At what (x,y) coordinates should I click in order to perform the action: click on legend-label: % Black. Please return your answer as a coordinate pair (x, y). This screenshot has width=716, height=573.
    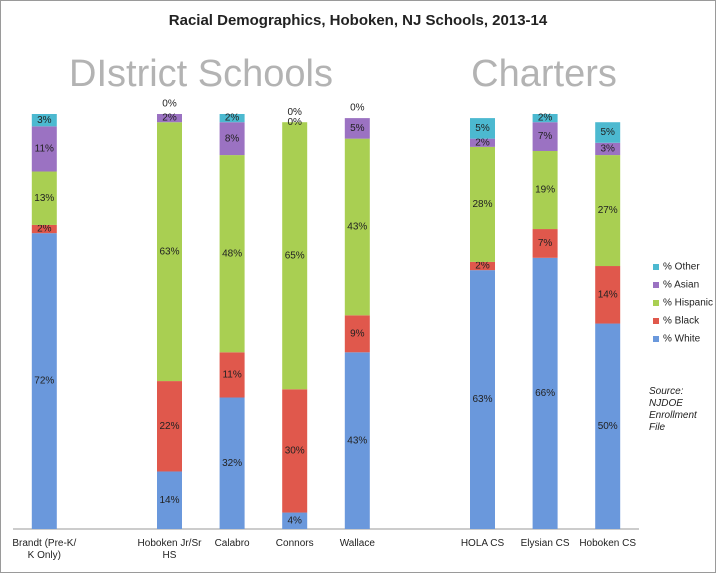
    Looking at the image, I should click on (681, 321).